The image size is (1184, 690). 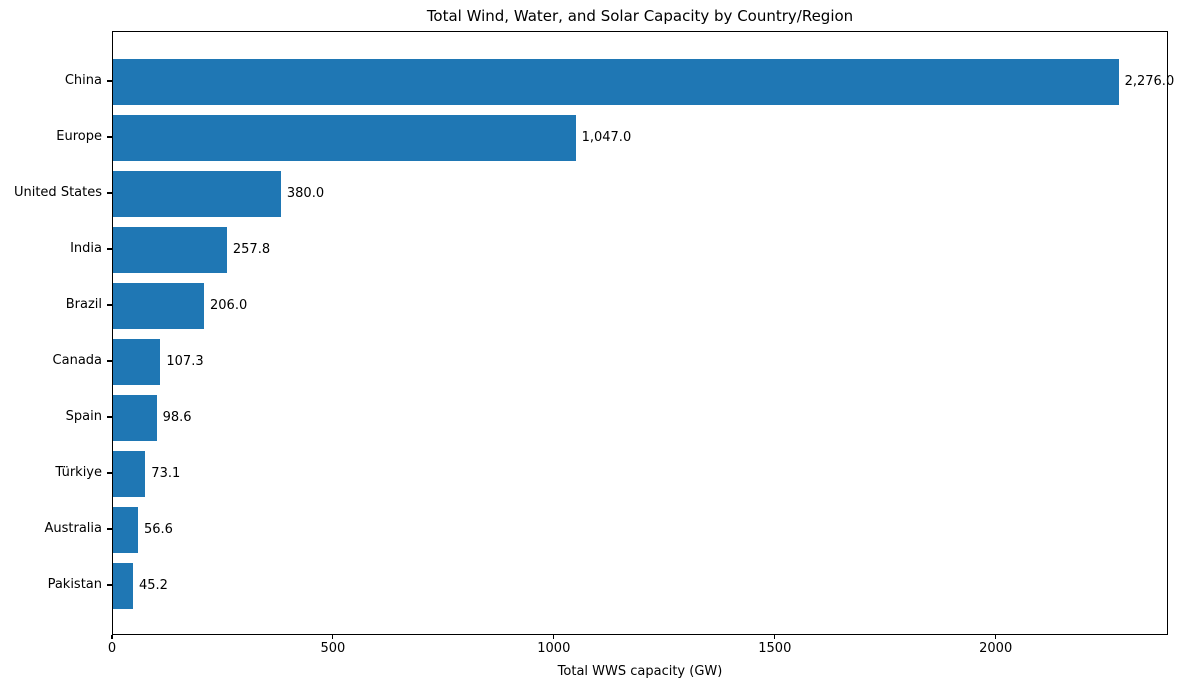 What do you see at coordinates (170, 250) in the screenshot?
I see `bar-india` at bounding box center [170, 250].